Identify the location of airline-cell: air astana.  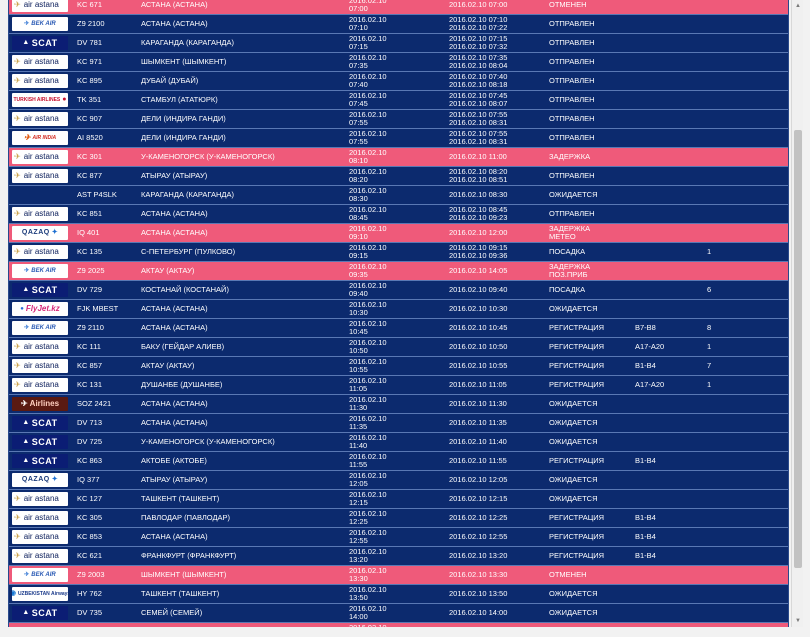
(41, 81).